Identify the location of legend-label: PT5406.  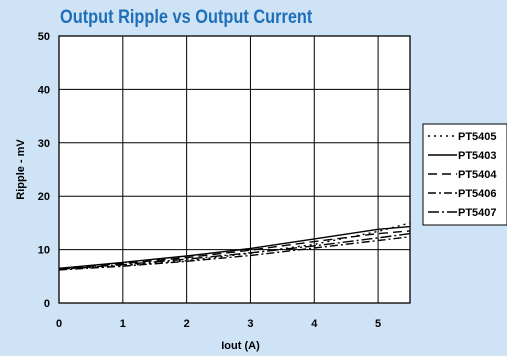
(477, 194).